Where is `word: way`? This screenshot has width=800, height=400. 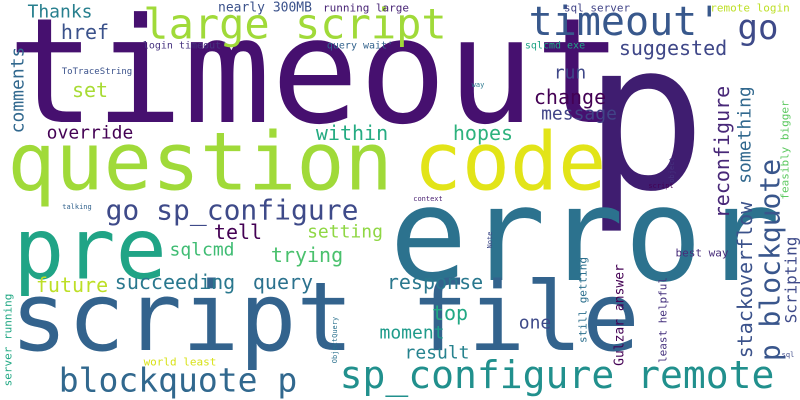 word: way is located at coordinates (478, 85).